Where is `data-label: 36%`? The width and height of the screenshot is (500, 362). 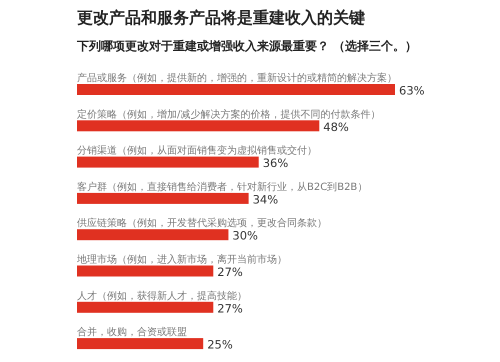 data-label: 36% is located at coordinates (275, 163).